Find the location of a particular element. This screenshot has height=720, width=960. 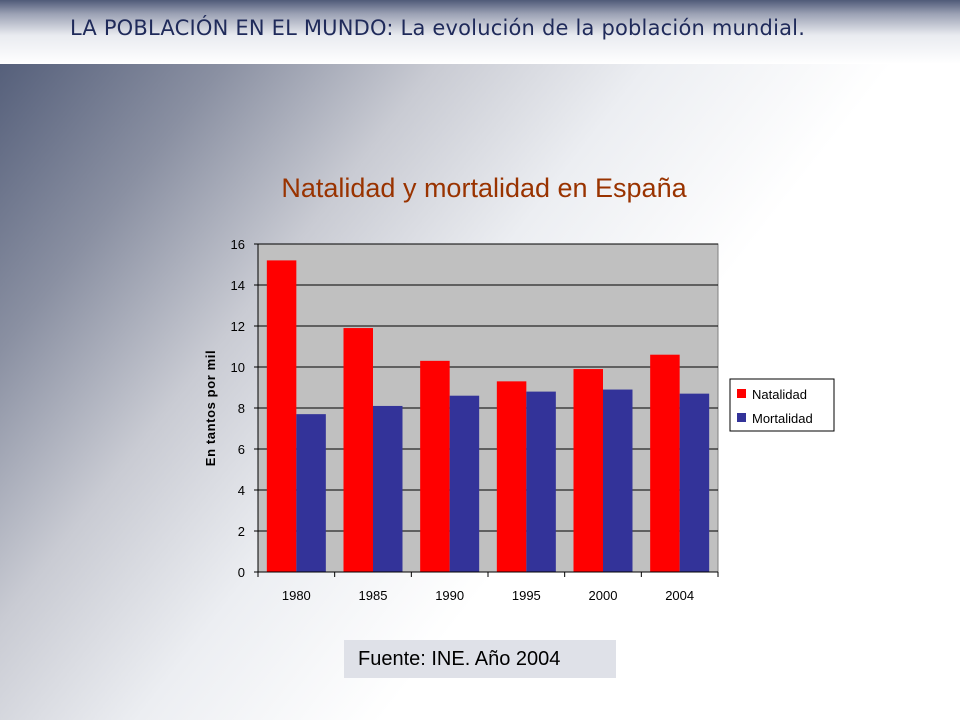

legend-box is located at coordinates (782, 405).